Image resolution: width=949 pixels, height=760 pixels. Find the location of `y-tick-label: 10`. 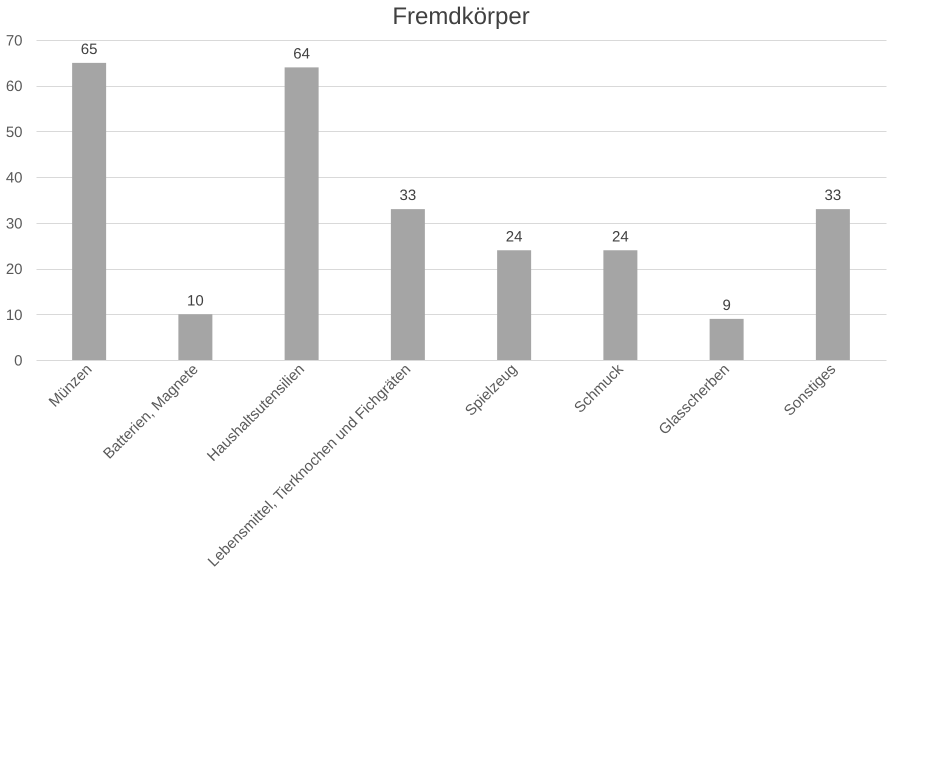

y-tick-label: 10 is located at coordinates (14, 315).